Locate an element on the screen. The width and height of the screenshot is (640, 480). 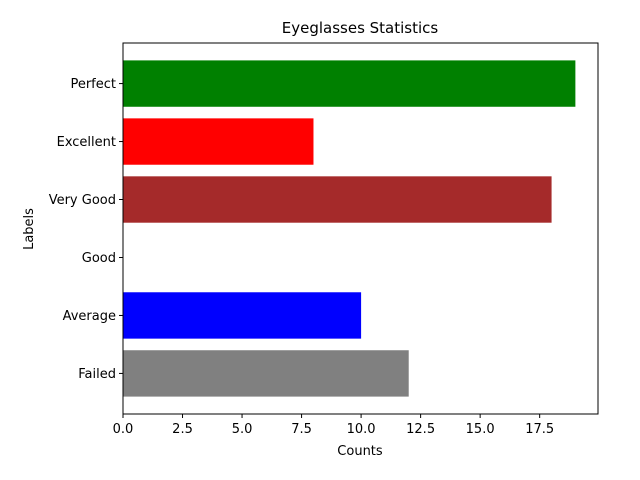
x-tick-label-0: 0.0 is located at coordinates (123, 429).